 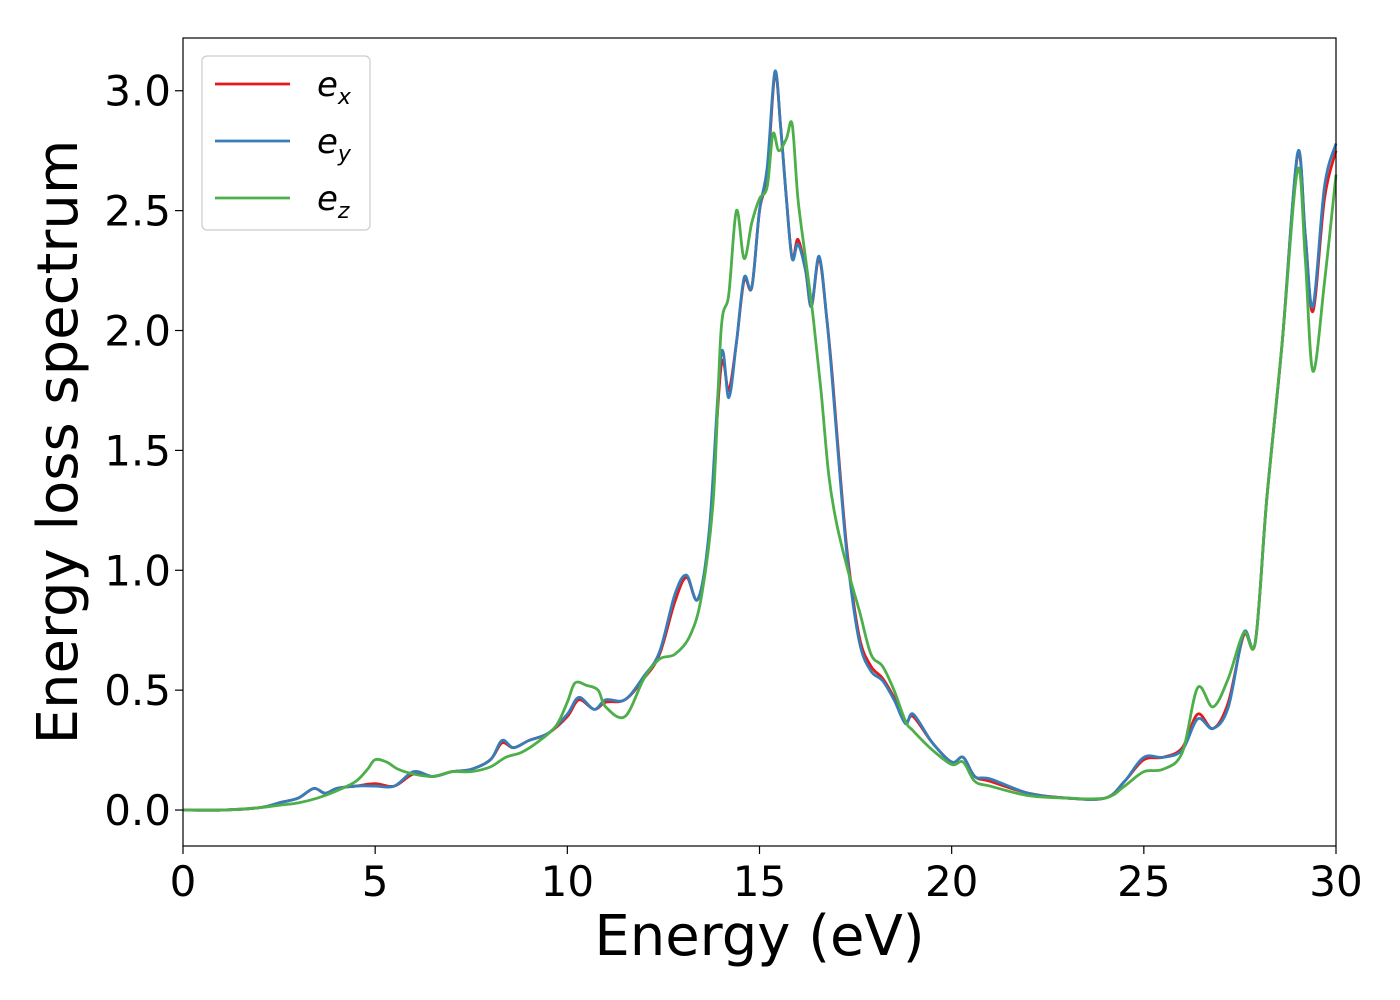 What do you see at coordinates (759, 936) in the screenshot?
I see `x-axis-label: Energy (eV)` at bounding box center [759, 936].